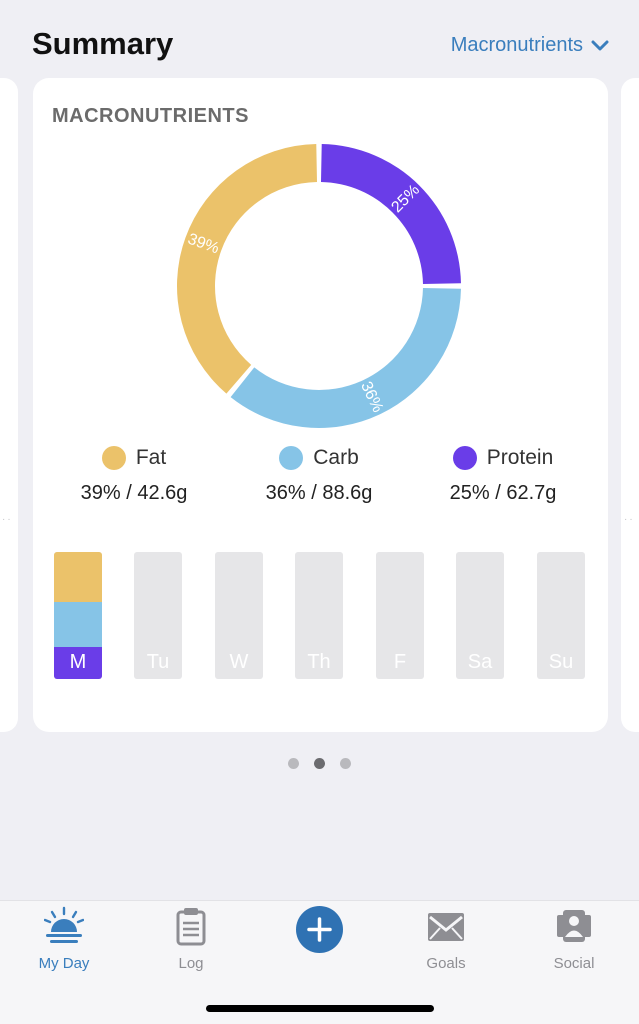  I want to click on tab-social: Social, so click(574, 941).